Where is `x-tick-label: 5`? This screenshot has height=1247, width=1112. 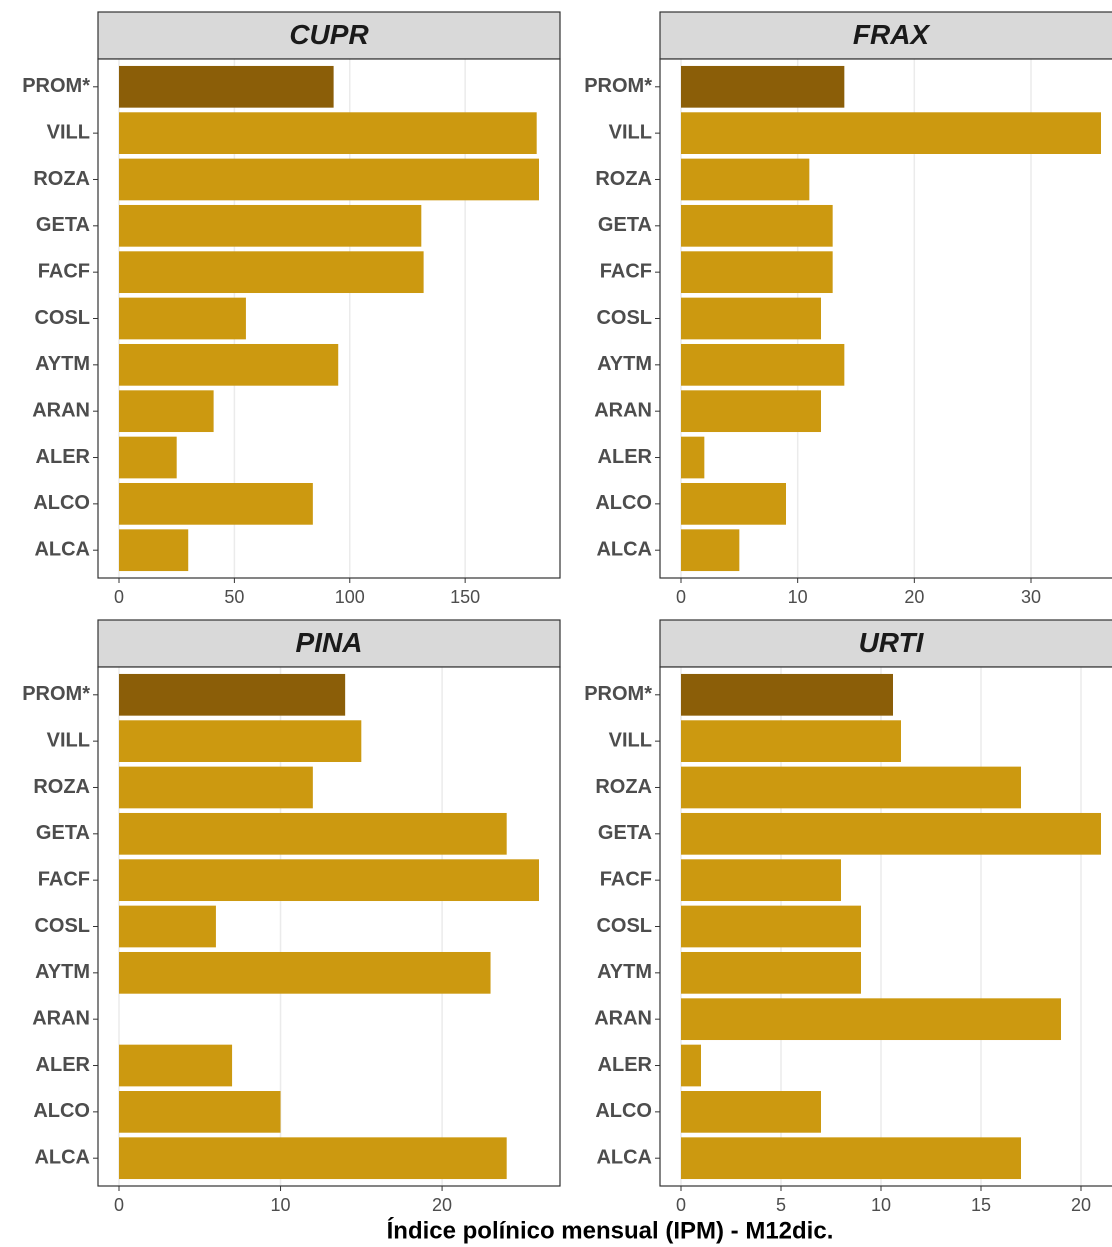 x-tick-label: 5 is located at coordinates (781, 1205).